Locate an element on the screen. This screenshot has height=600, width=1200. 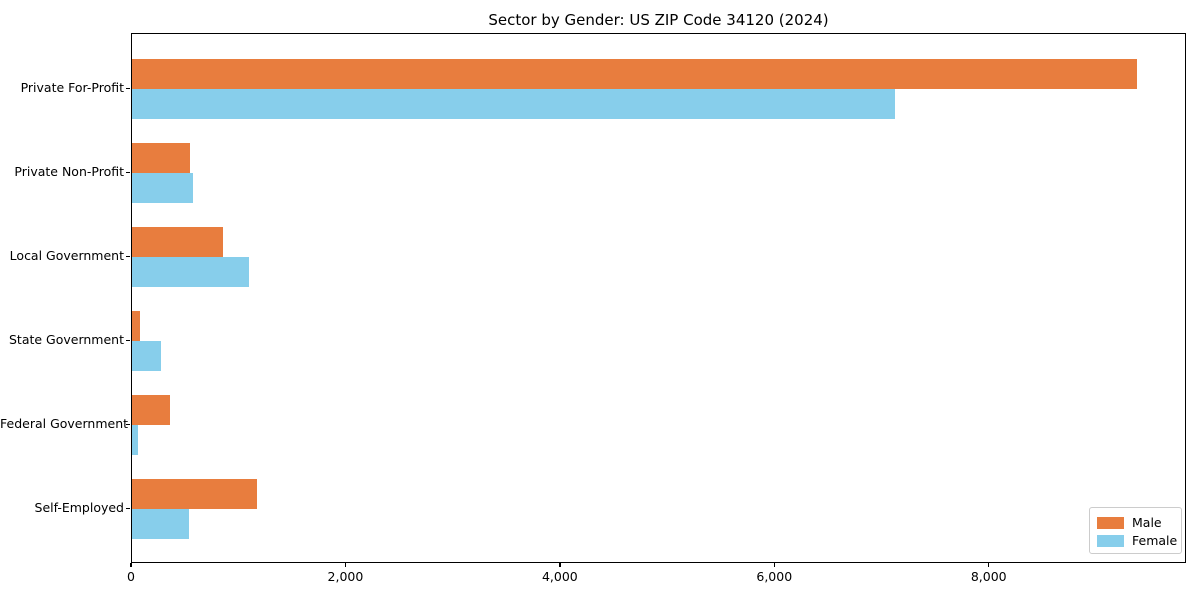
bar-female-local-government is located at coordinates (190, 272).